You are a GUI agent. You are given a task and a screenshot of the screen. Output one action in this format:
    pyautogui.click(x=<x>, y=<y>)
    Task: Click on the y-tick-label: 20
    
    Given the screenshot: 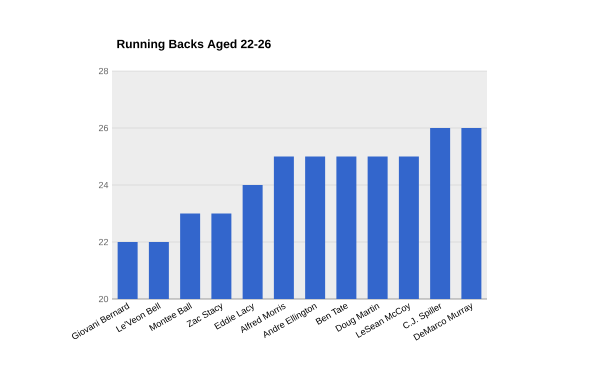 What is the action you would take?
    pyautogui.click(x=103, y=299)
    